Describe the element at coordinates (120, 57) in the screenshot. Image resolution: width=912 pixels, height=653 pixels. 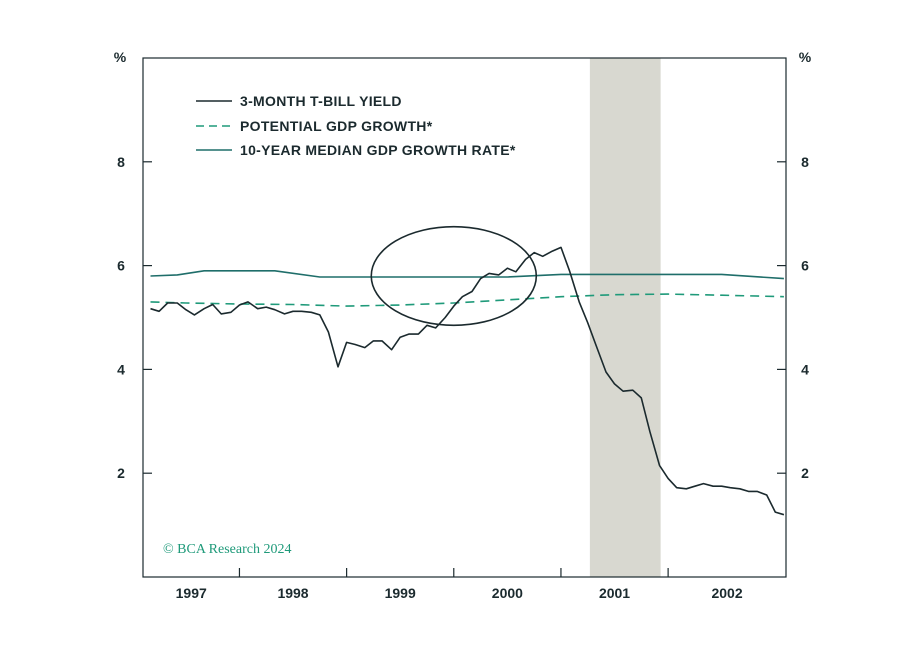
I see `y-unit-left: %` at that location.